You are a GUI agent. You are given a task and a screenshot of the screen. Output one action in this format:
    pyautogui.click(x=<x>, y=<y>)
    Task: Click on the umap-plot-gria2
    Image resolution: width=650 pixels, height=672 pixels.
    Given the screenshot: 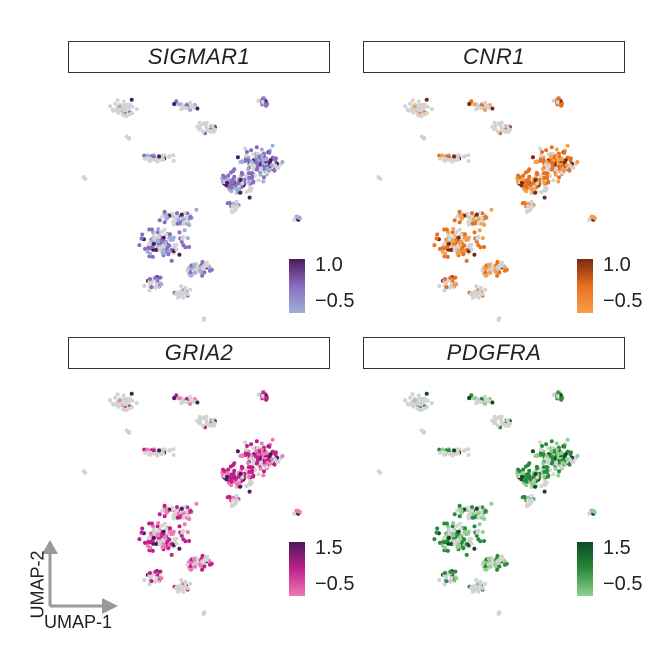 What is the action you would take?
    pyautogui.click(x=191, y=502)
    